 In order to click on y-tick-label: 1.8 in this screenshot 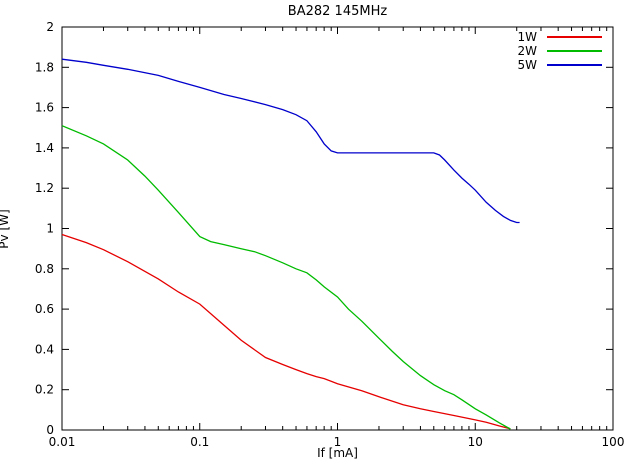, I will do `click(44, 67)`.